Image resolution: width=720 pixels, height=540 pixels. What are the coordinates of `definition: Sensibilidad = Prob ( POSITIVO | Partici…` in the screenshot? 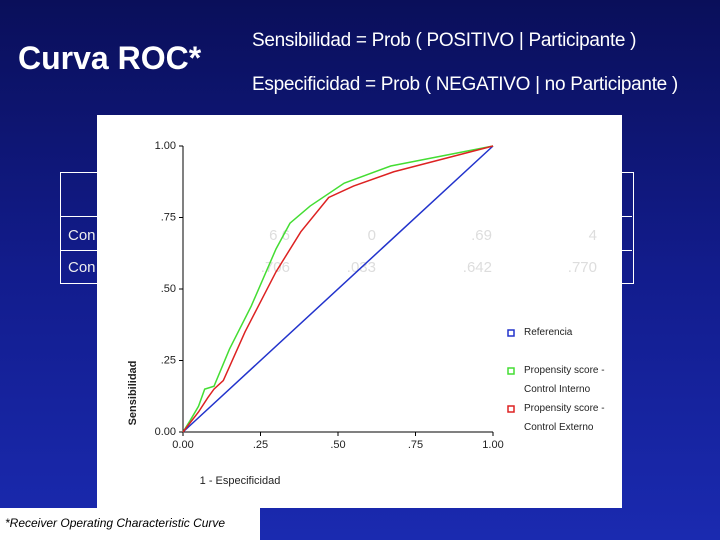 It's located at (444, 40).